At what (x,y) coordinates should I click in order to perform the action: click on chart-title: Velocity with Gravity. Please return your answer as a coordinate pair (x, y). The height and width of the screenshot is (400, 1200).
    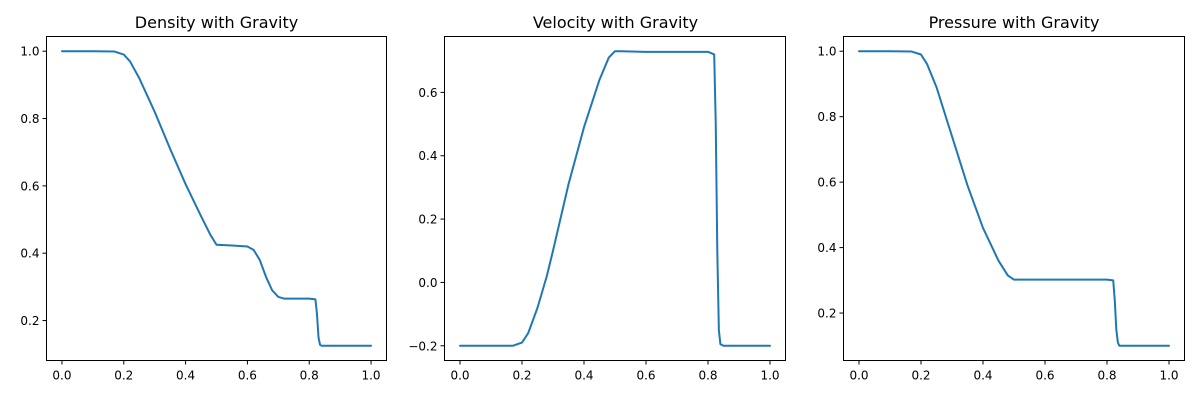
    Looking at the image, I should click on (615, 22).